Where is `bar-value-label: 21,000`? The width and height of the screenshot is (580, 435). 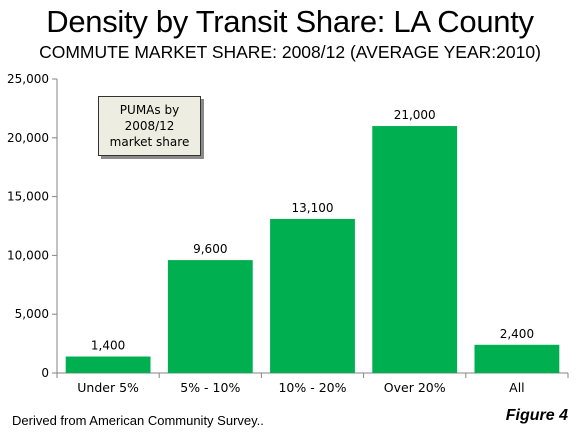 bar-value-label: 21,000 is located at coordinates (415, 115).